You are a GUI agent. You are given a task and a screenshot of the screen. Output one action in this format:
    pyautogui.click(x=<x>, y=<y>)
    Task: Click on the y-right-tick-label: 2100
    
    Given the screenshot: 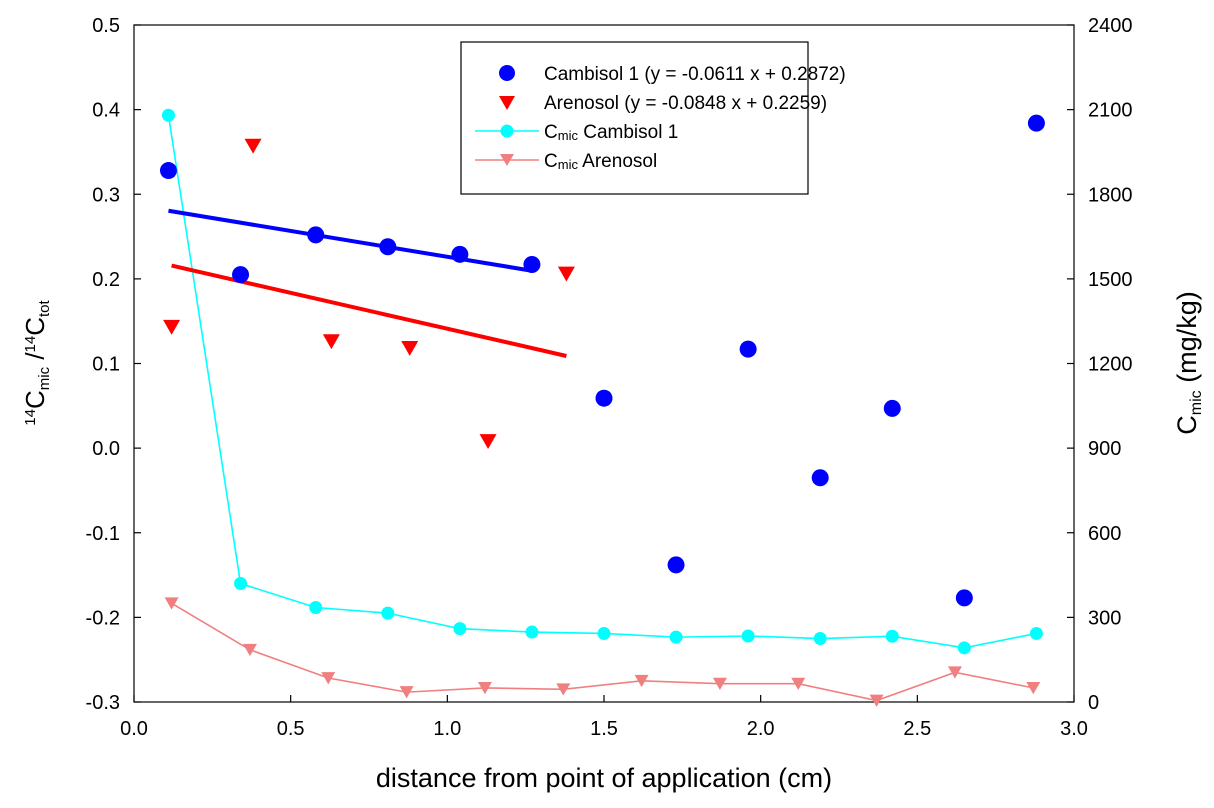 What is the action you would take?
    pyautogui.click(x=1110, y=111)
    